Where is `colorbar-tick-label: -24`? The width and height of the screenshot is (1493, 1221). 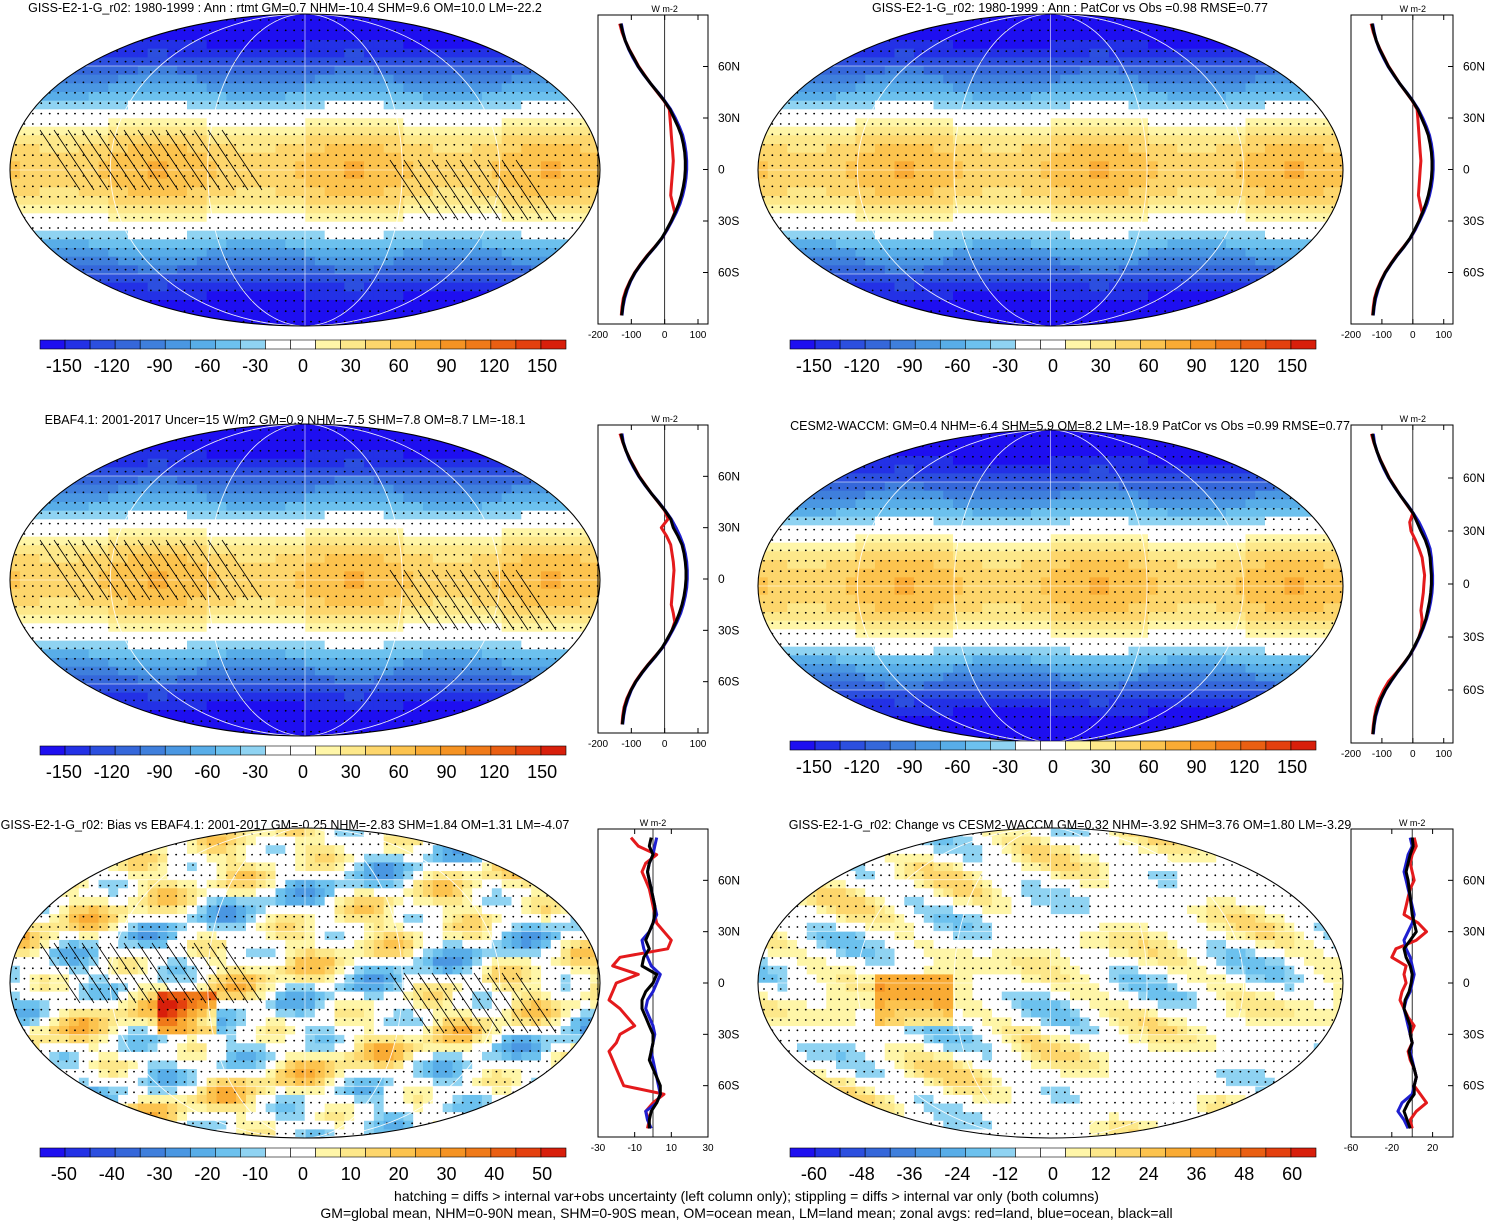
colorbar-tick-label: -24 is located at coordinates (957, 1174).